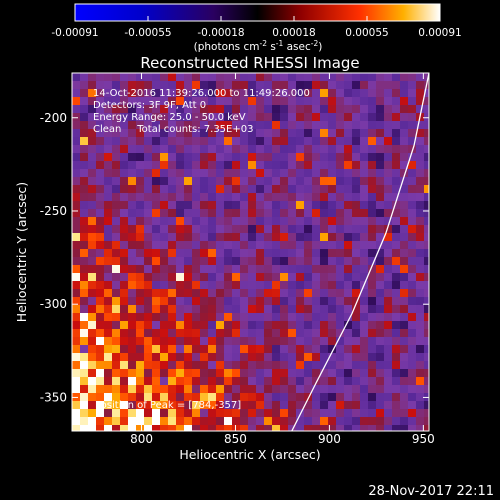  Describe the element at coordinates (53, 304) in the screenshot. I see `y-tick-label: -300` at that location.